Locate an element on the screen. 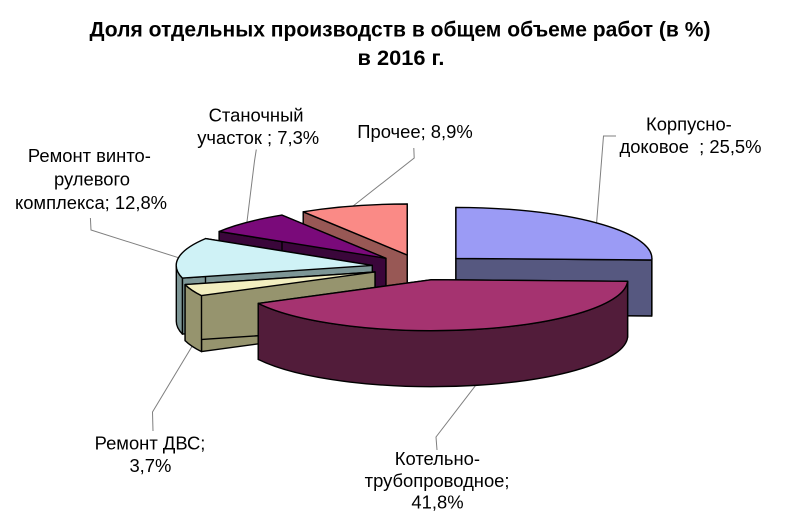 The image size is (800, 524). svg-text: Прочее; 8,9% is located at coordinates (414, 131).